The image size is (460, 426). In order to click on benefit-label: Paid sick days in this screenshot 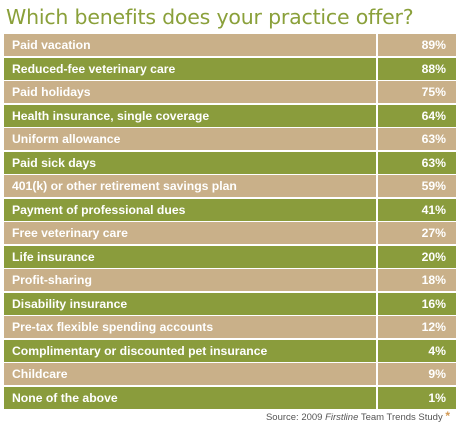, I will do `click(190, 162)`.